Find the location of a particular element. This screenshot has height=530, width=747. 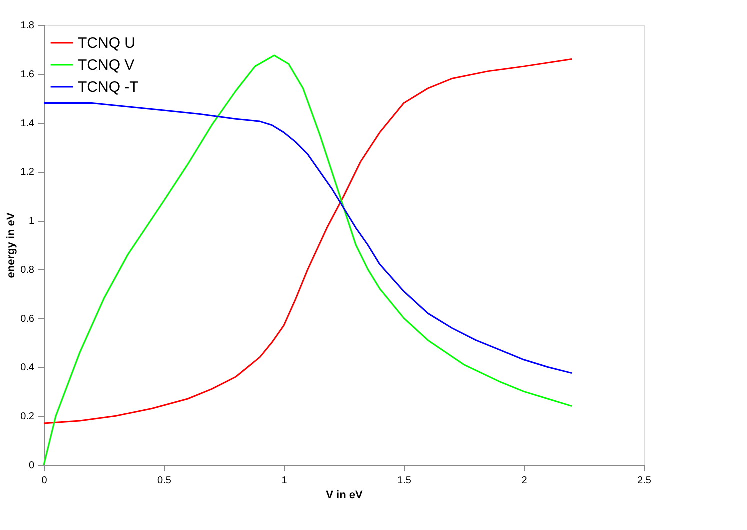

legend-label: TCNQ V is located at coordinates (106, 65).